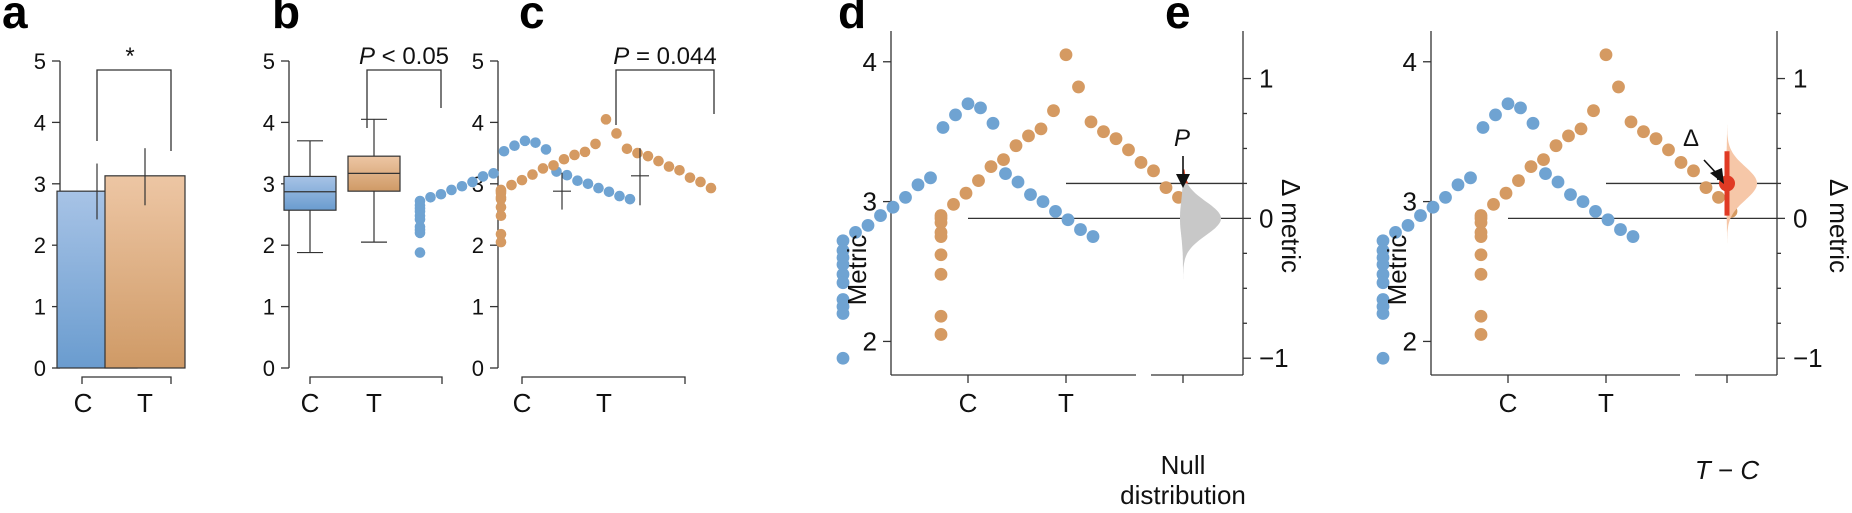 This screenshot has width=1852, height=513. What do you see at coordinates (852, 19) in the screenshot?
I see `panel-d-label: d` at bounding box center [852, 19].